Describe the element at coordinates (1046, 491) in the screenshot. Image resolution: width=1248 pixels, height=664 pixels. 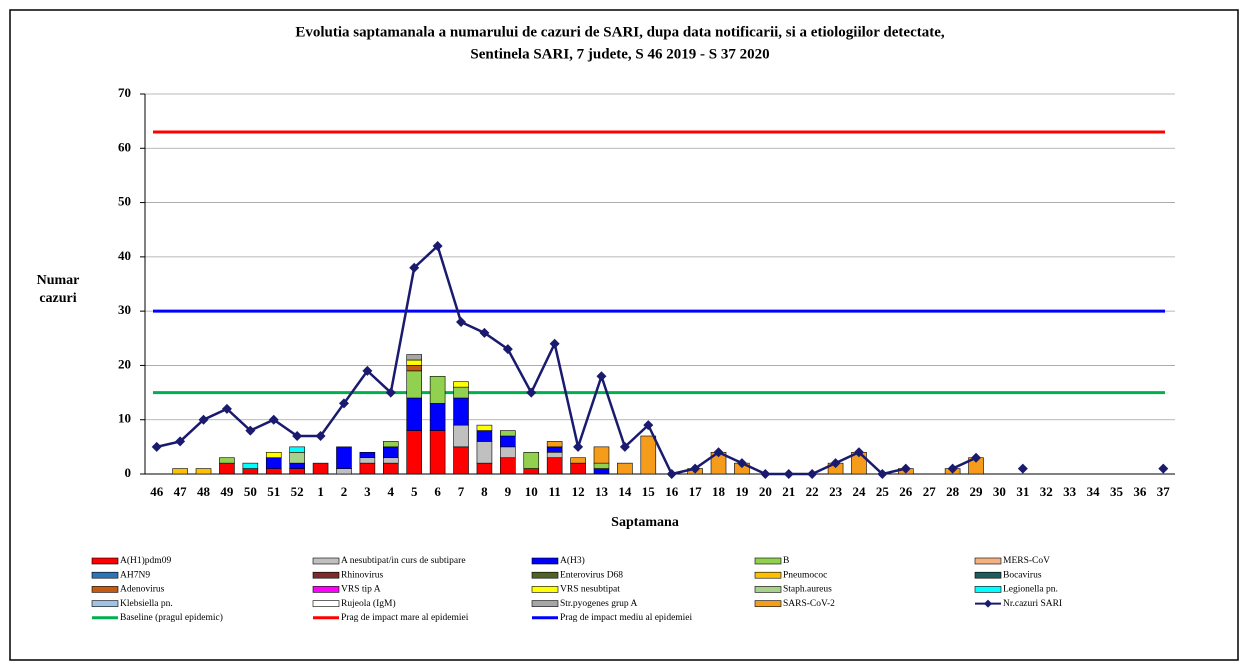
I see `x-tick-label: 32` at that location.